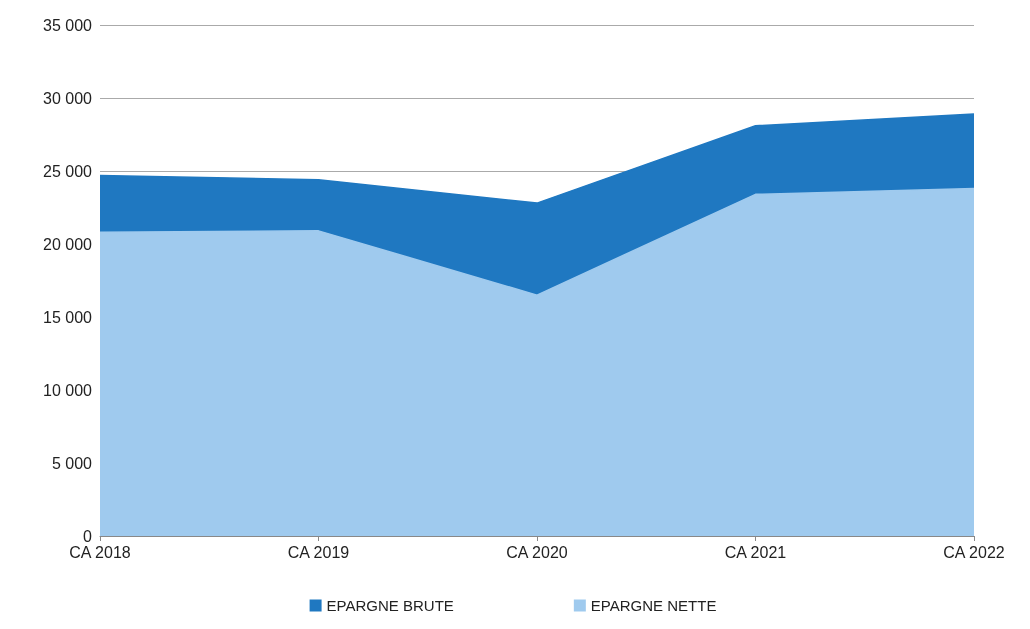 The image size is (1030, 629). I want to click on legend-label: EPARGNE NETTE, so click(653, 605).